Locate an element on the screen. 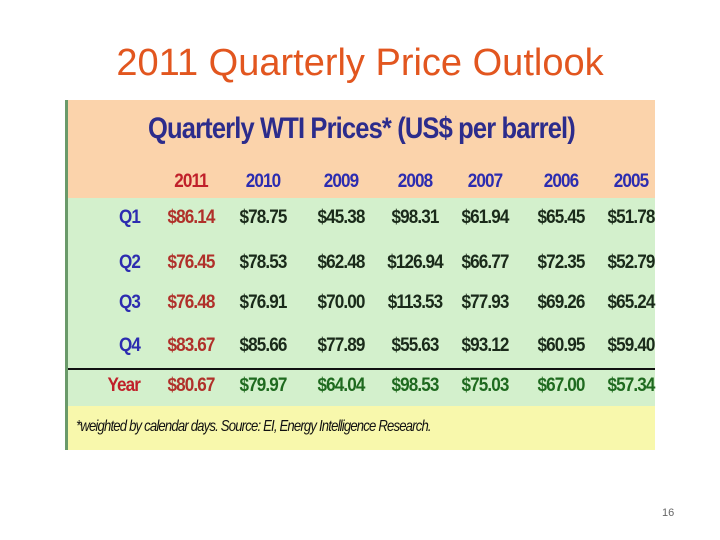 The height and width of the screenshot is (540, 720). cell: $76.91 is located at coordinates (263, 302).